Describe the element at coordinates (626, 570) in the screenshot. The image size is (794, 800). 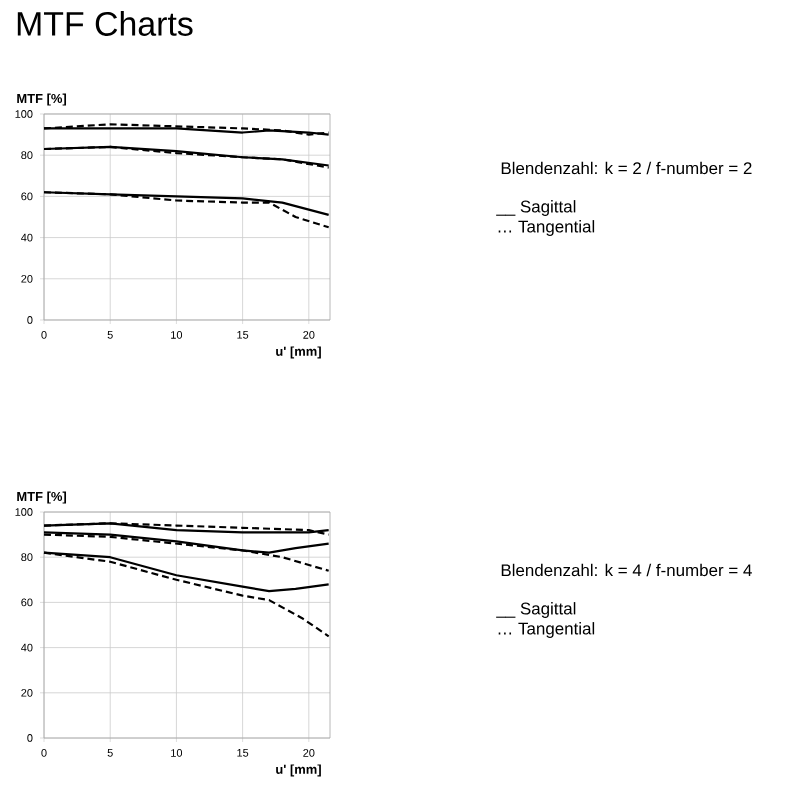
I see `text: Blendenzahl: k = 4 / f-number = 4` at that location.